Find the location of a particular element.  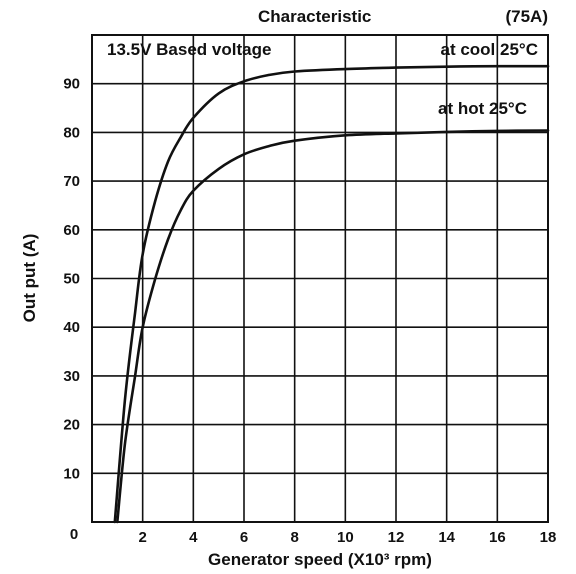

y-tick-label: 60 is located at coordinates (71, 230).